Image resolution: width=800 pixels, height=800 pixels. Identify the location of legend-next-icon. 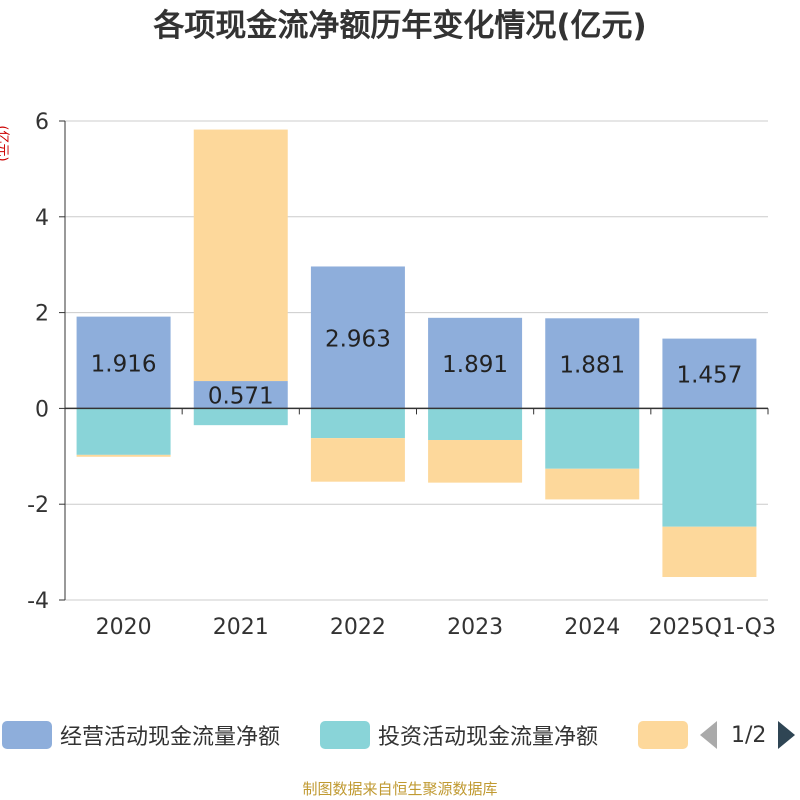
(787, 735).